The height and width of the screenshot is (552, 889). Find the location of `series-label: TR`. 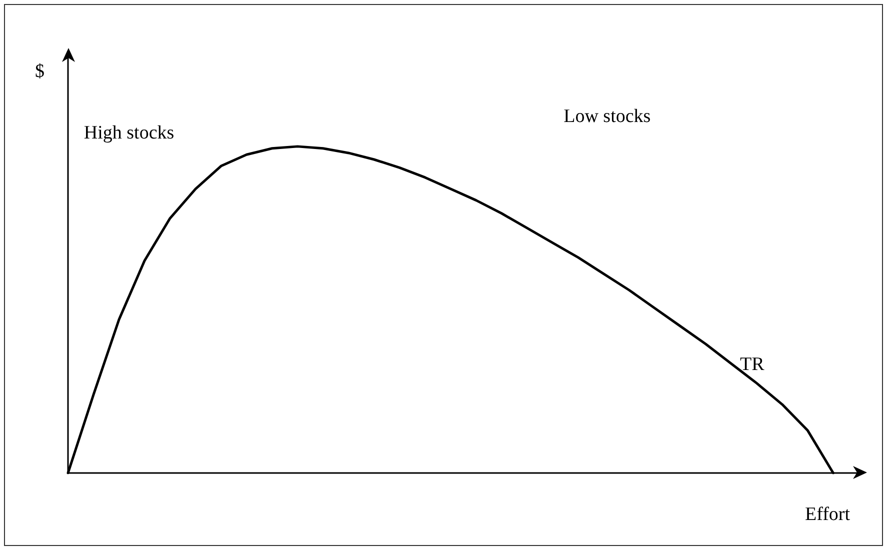

series-label: TR is located at coordinates (752, 364).